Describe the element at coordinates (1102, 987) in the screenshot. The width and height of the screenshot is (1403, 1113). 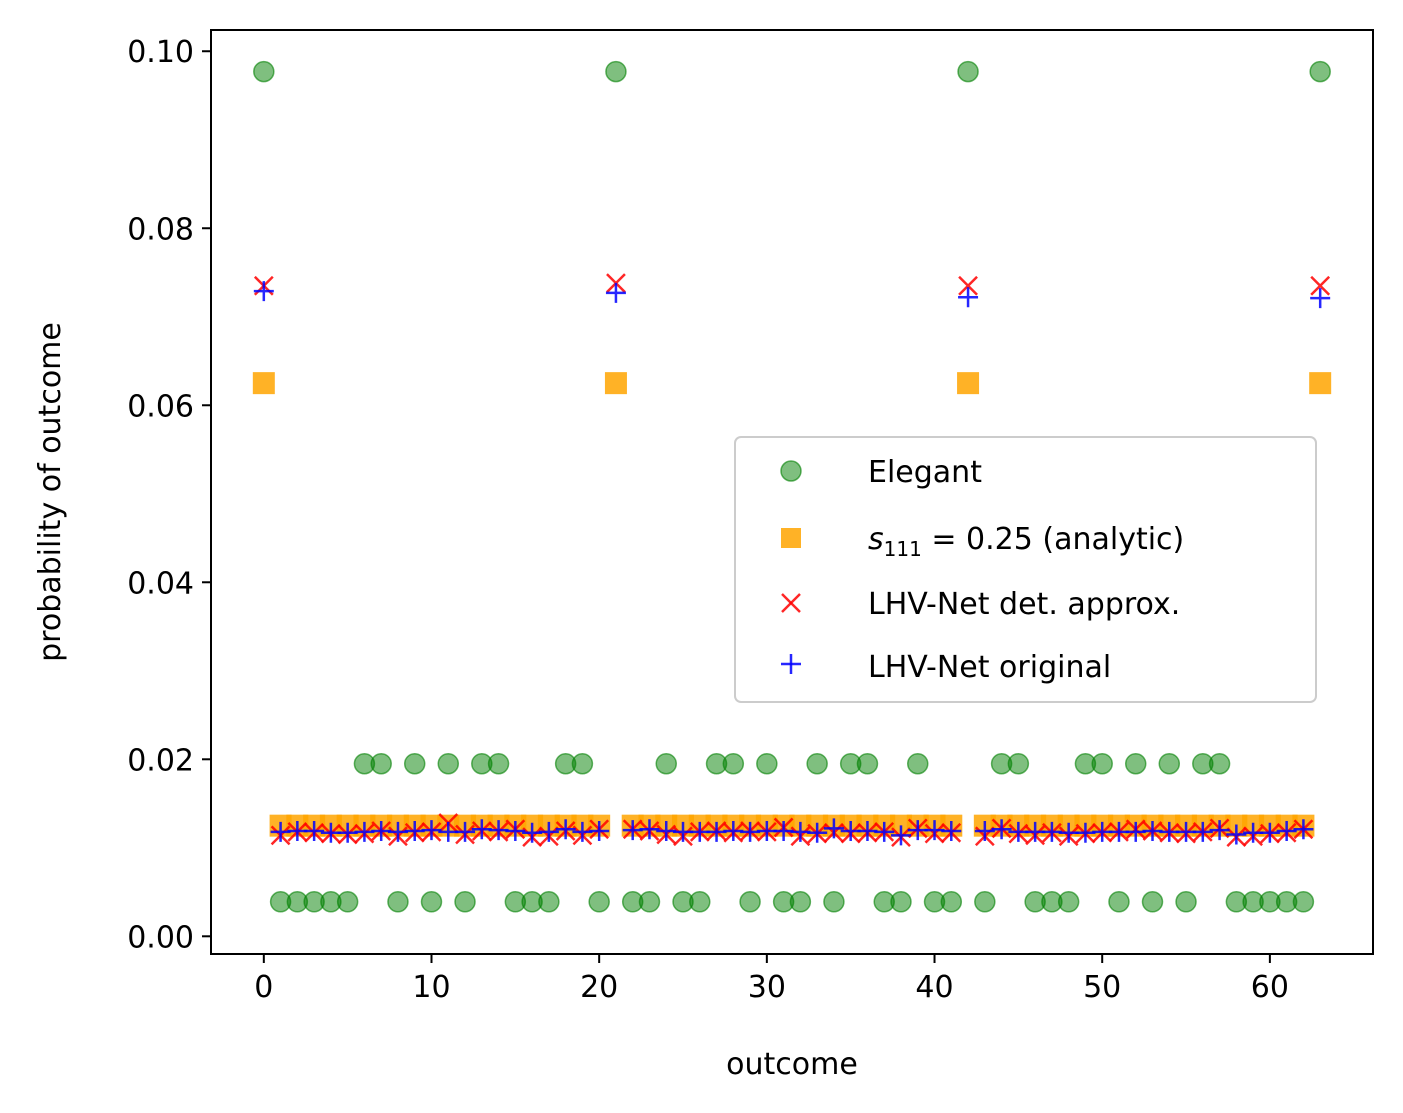
I see `x-tick-label: 50` at that location.